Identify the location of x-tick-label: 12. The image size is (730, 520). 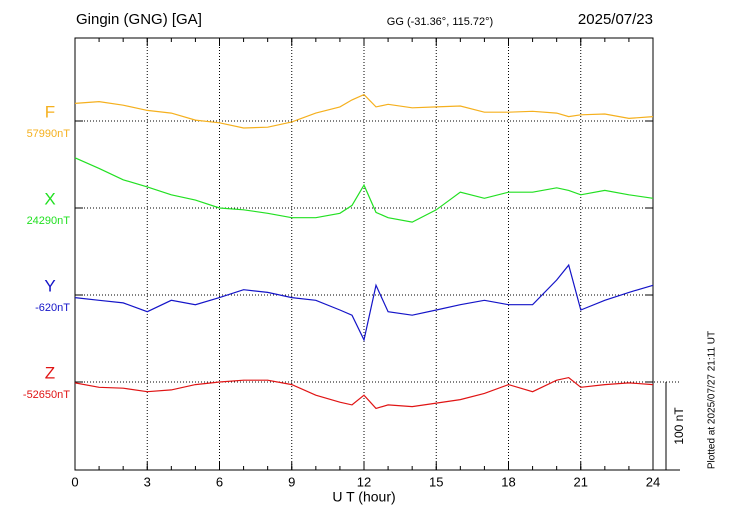
(364, 481).